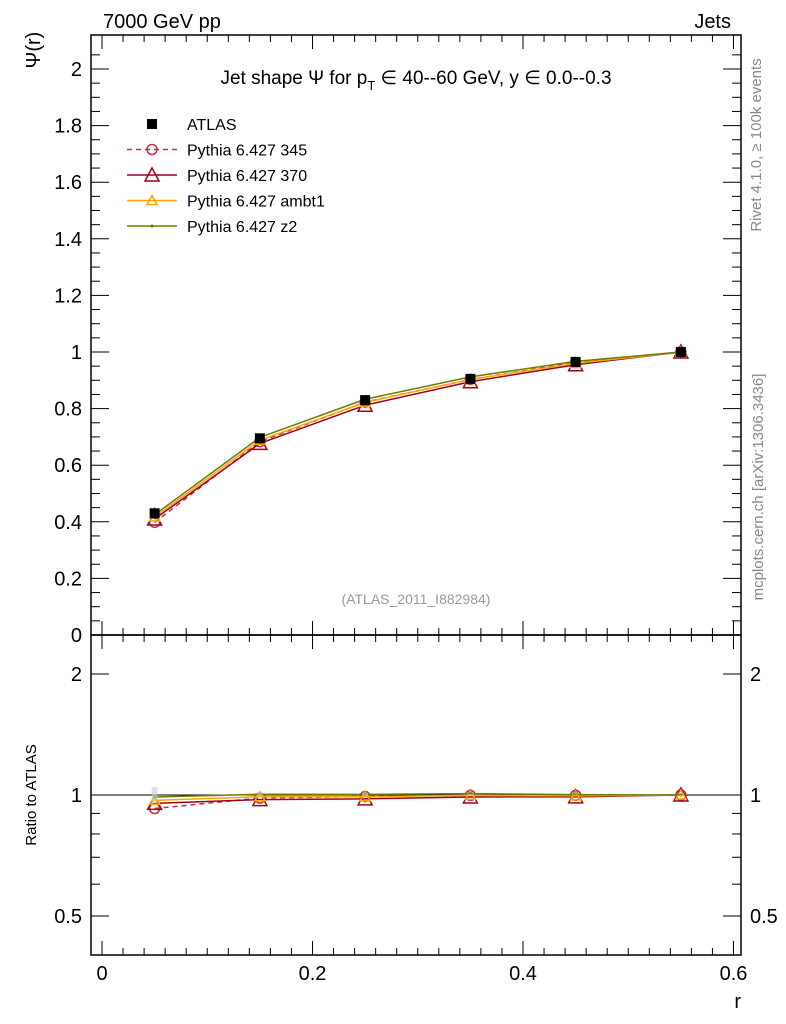 This screenshot has height=1024, width=786. I want to click on side-text-rivet: Rivet 4.1.0, ≥ 100k events, so click(756, 144).